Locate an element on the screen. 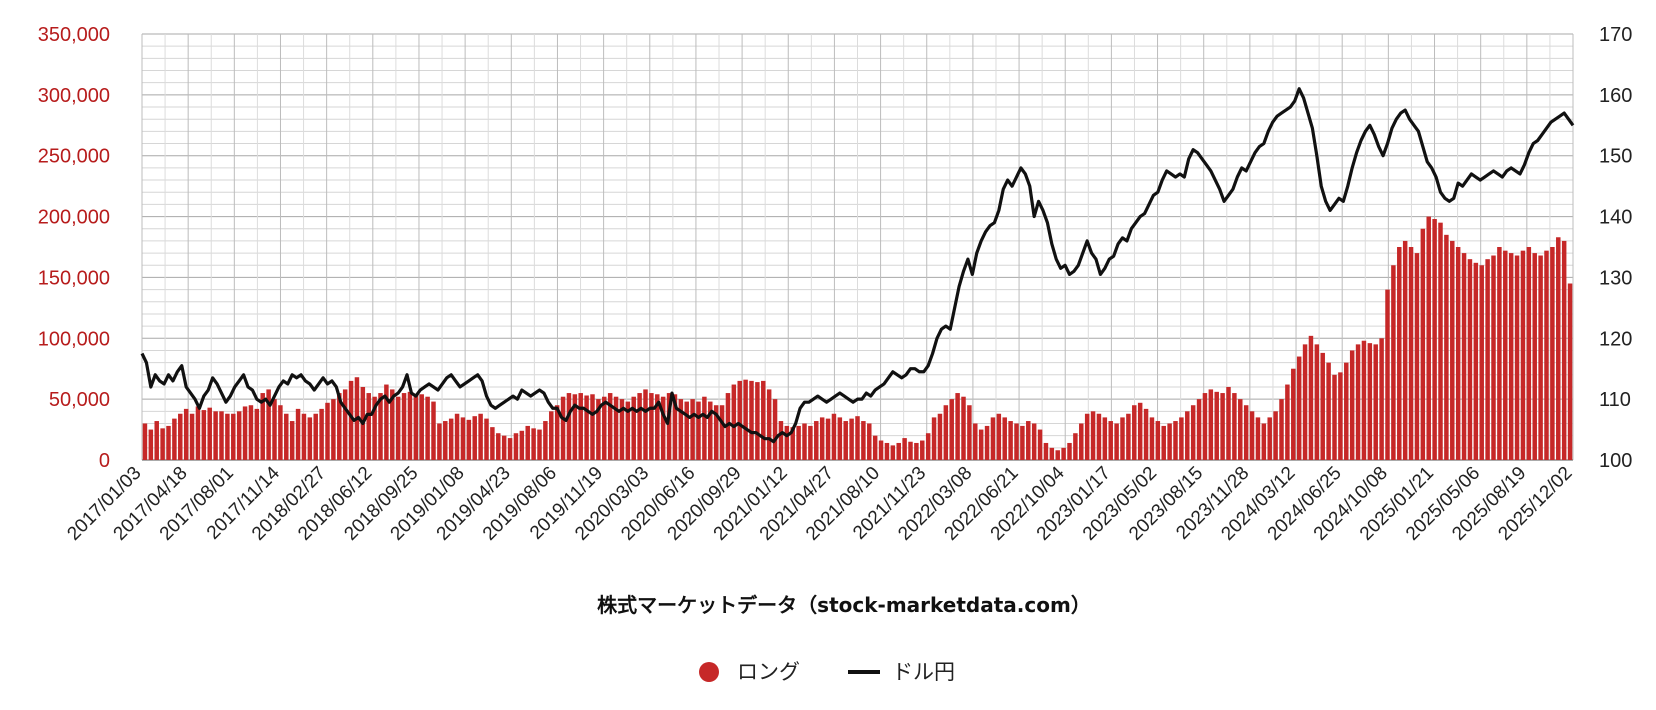 This screenshot has height=710, width=1656. right-tick-label: 140 is located at coordinates (1615, 218).